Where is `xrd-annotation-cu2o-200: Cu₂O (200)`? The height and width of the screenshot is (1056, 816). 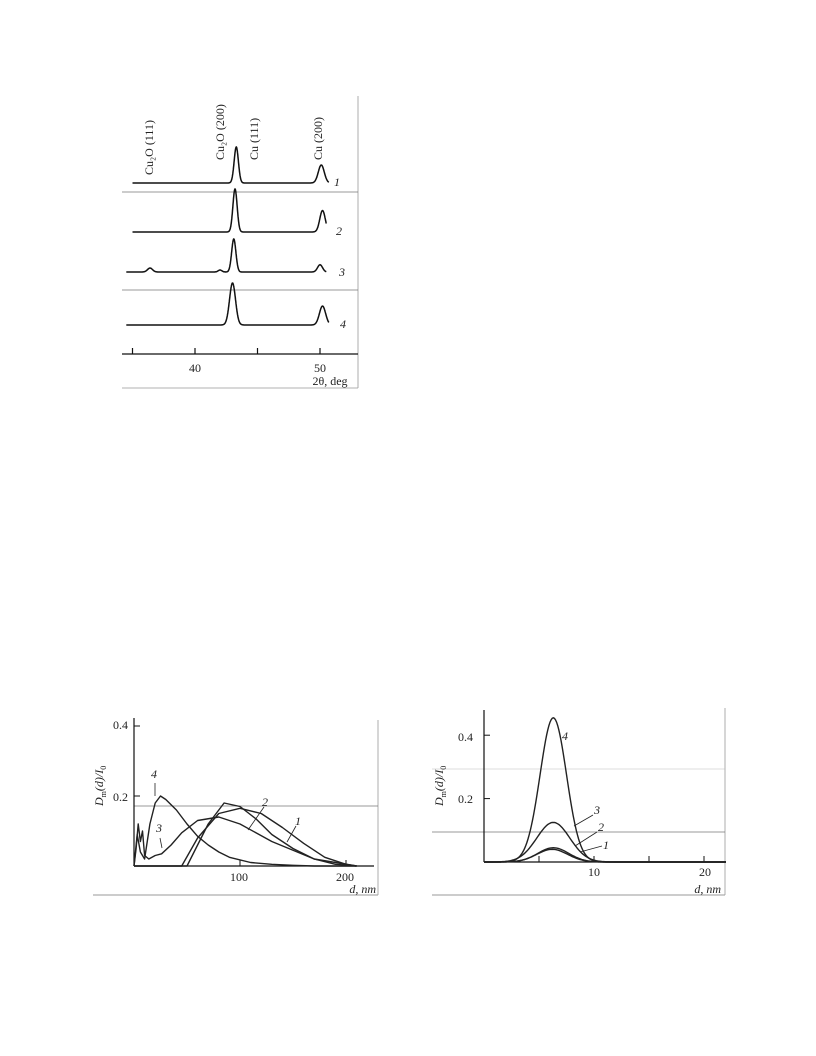 xrd-annotation-cu2o-200: Cu₂O (200) is located at coordinates (220, 132).